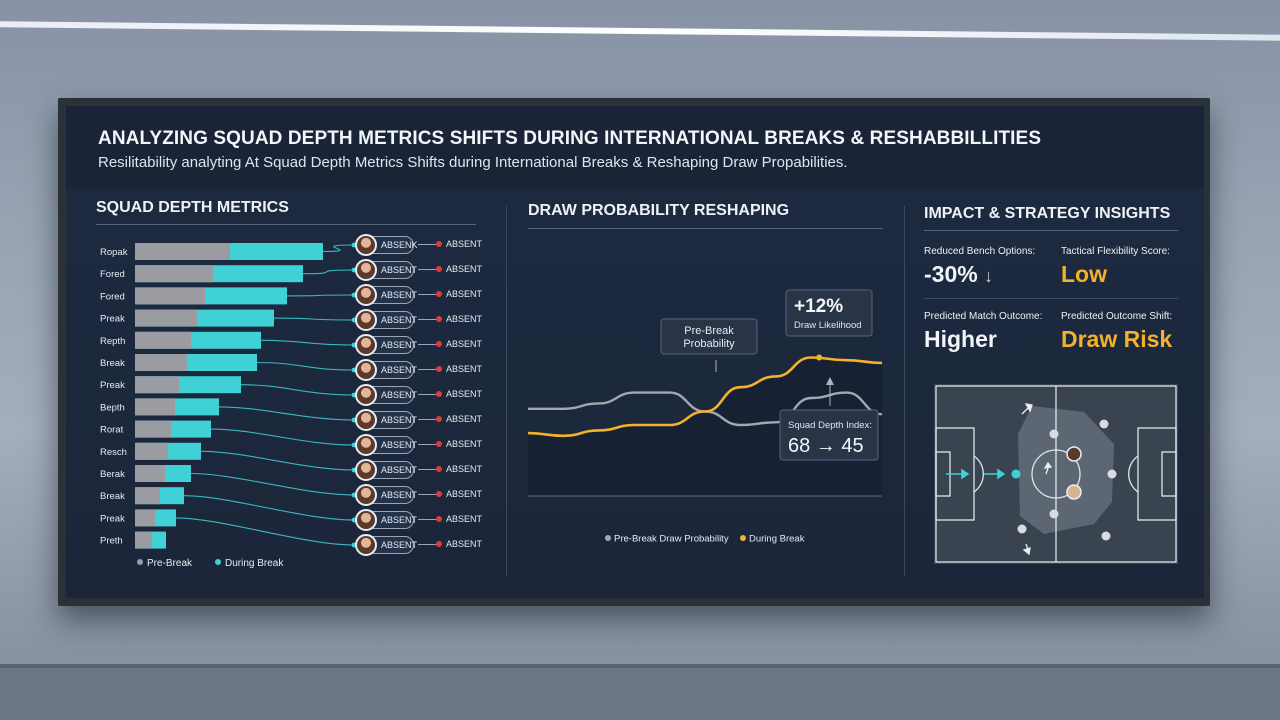  I want to click on pre-break-annotation-box, so click(709, 336).